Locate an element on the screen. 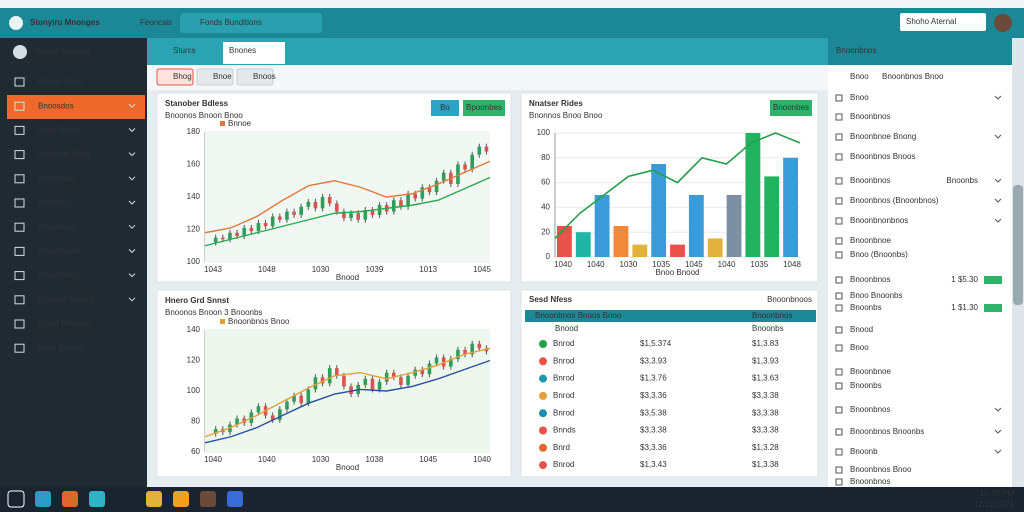 The image size is (1024, 512). active-item is located at coordinates (76, 107).